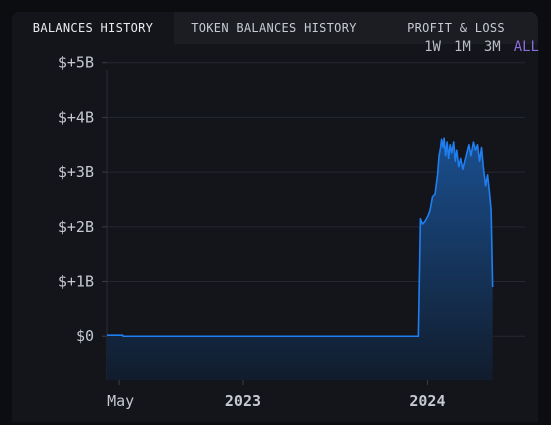 The height and width of the screenshot is (425, 551). Describe the element at coordinates (85, 336) in the screenshot. I see `y-tick-label: $0` at that location.